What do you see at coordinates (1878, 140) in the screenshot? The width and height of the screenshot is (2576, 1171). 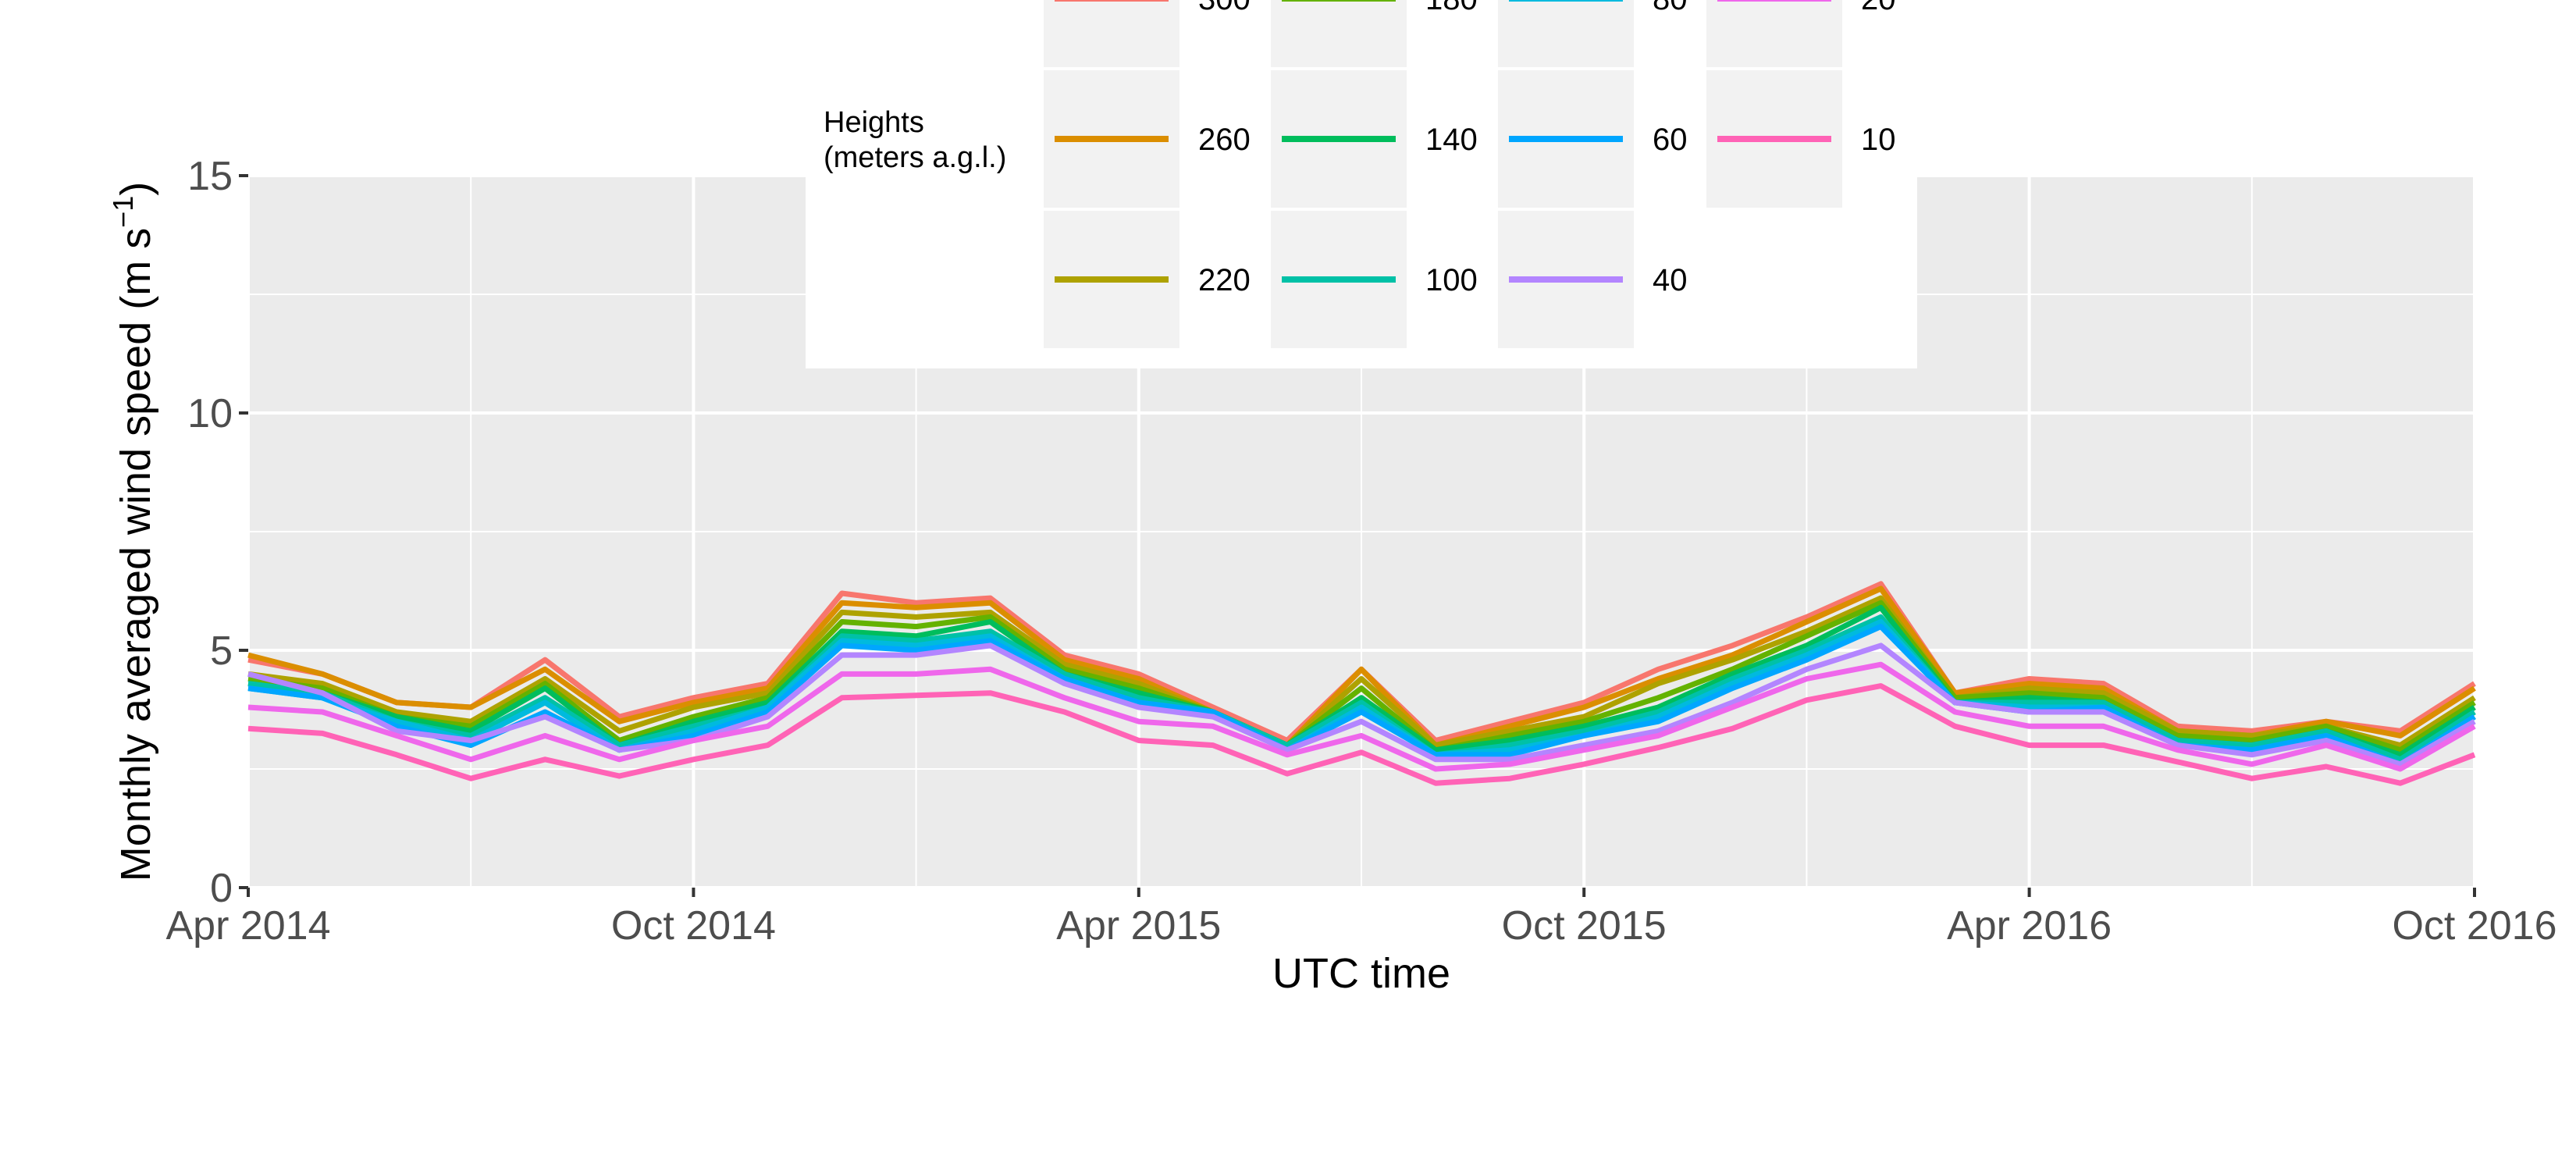 I see `legend-label-10: 10` at bounding box center [1878, 140].